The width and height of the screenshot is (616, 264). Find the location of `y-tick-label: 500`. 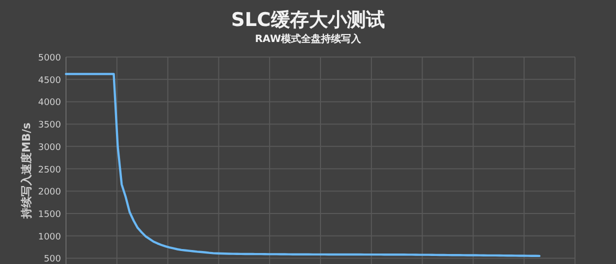

y-tick-label: 500 is located at coordinates (53, 259).